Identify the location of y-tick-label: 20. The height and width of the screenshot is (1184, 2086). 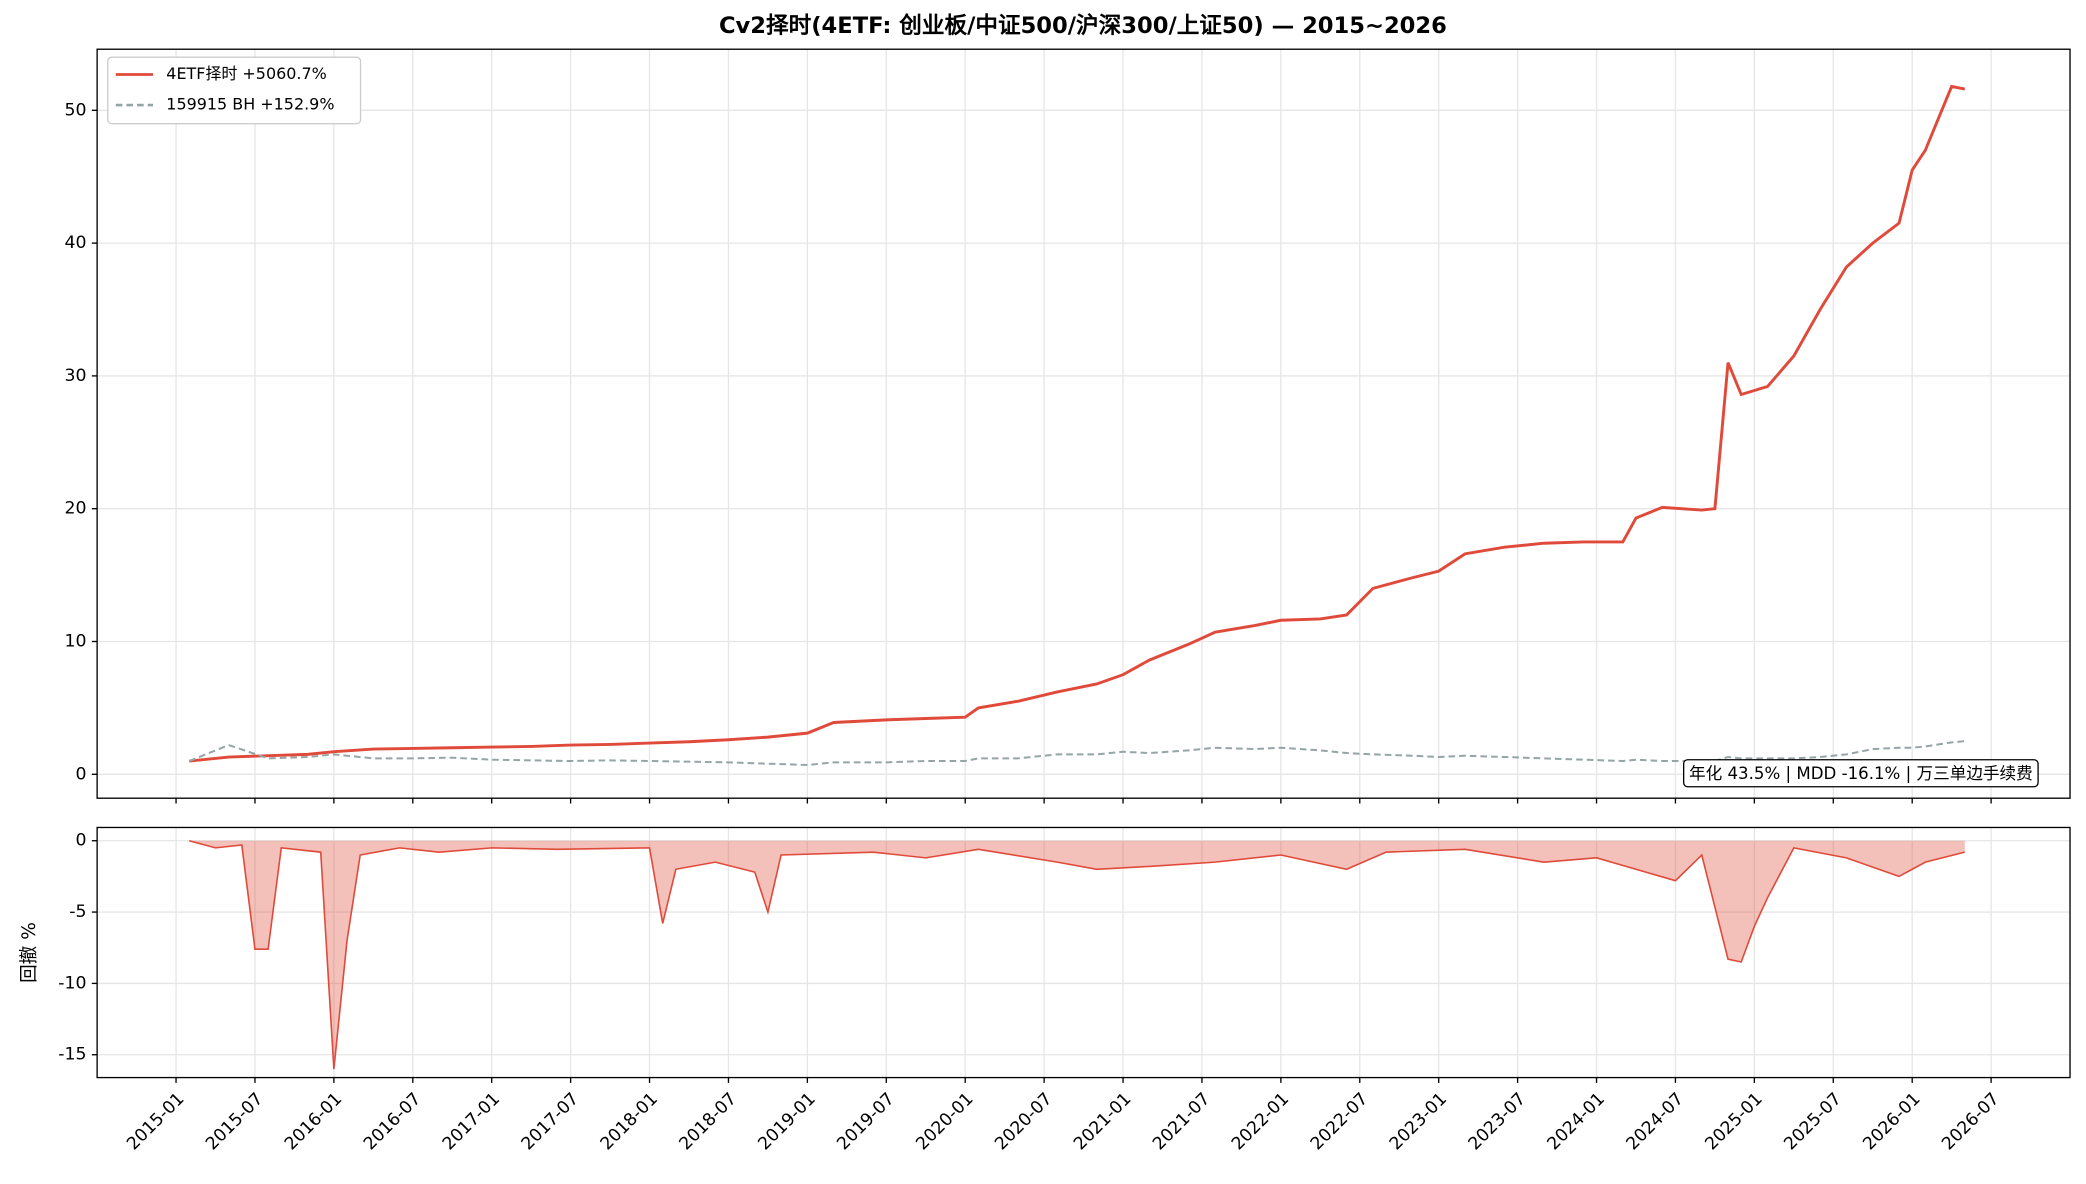
(75, 509).